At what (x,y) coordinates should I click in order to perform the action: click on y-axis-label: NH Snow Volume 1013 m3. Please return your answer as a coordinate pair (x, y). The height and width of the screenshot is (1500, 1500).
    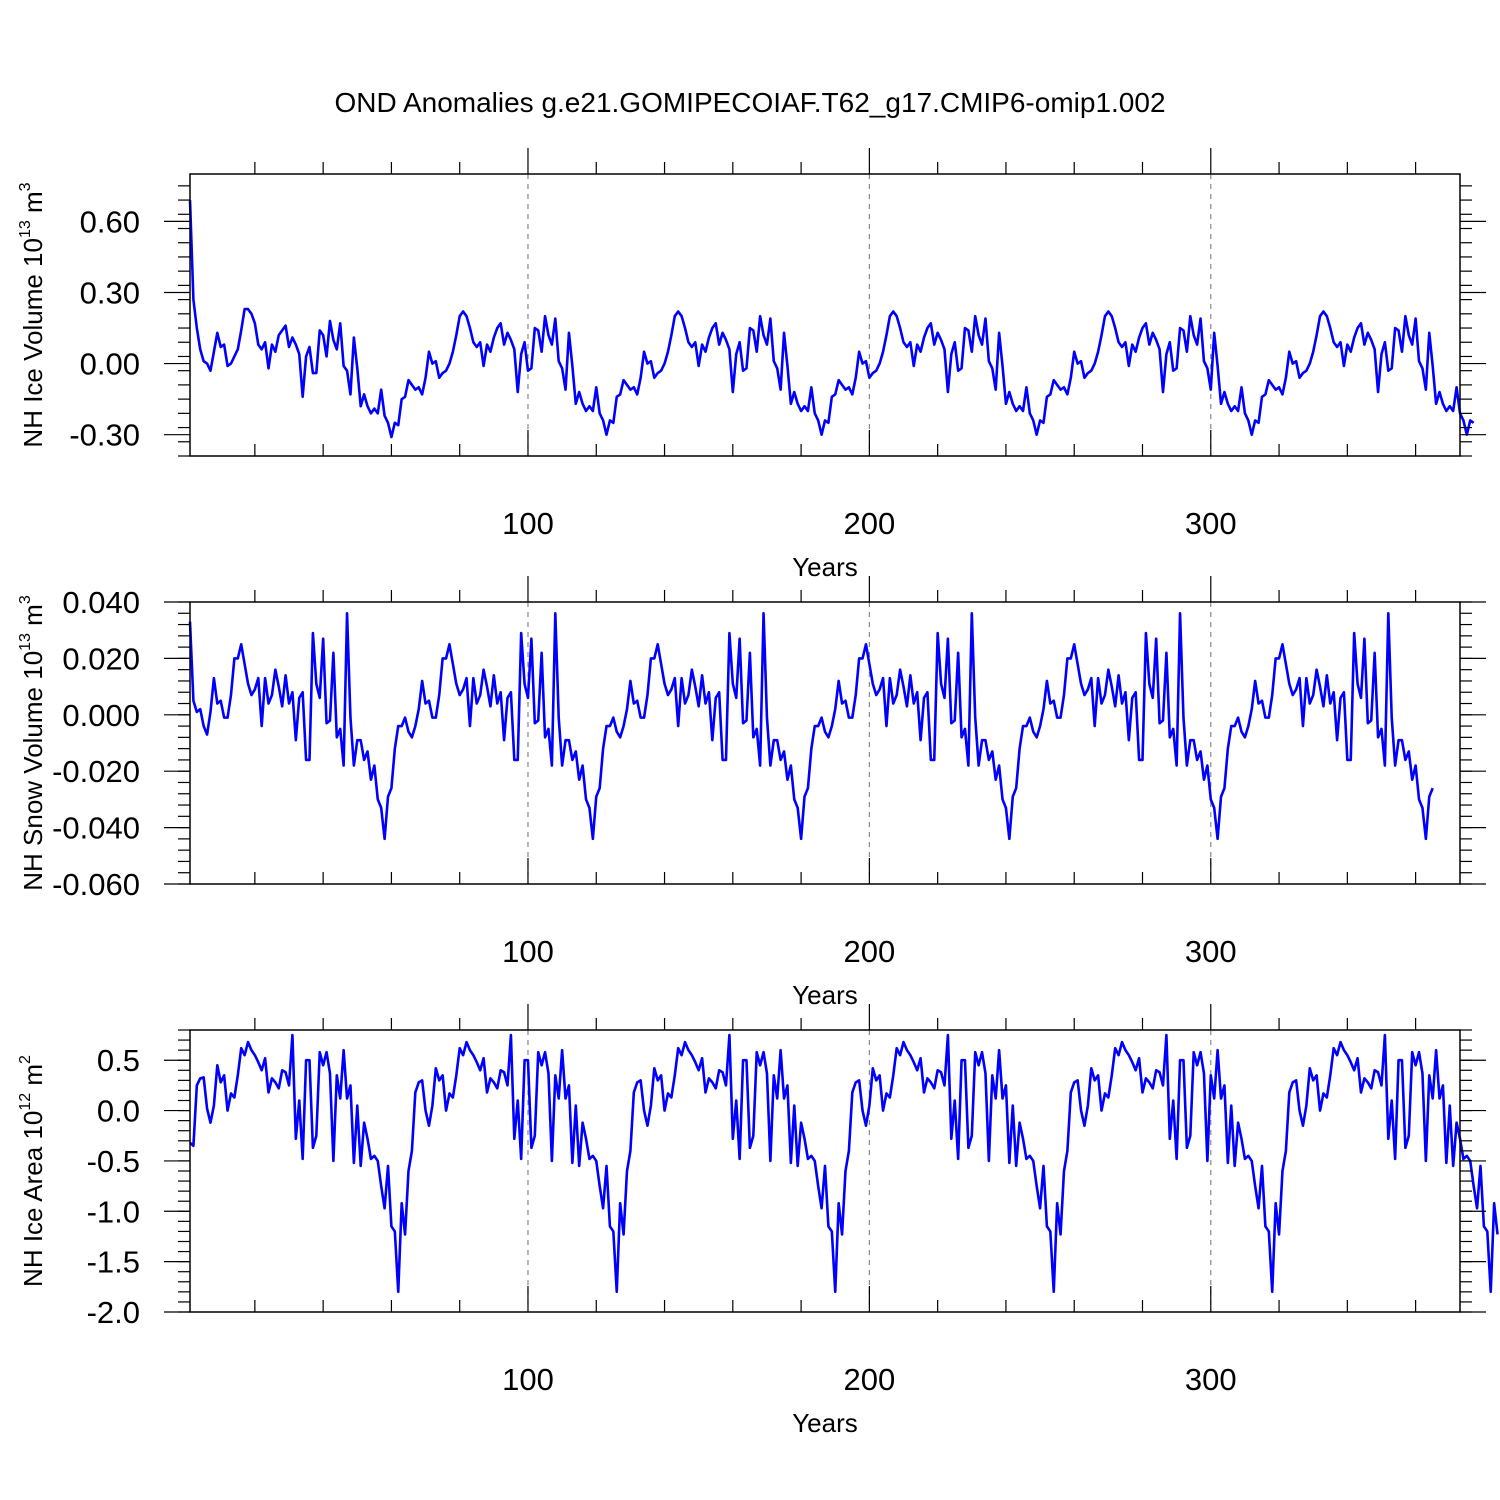
    Looking at the image, I should click on (32, 743).